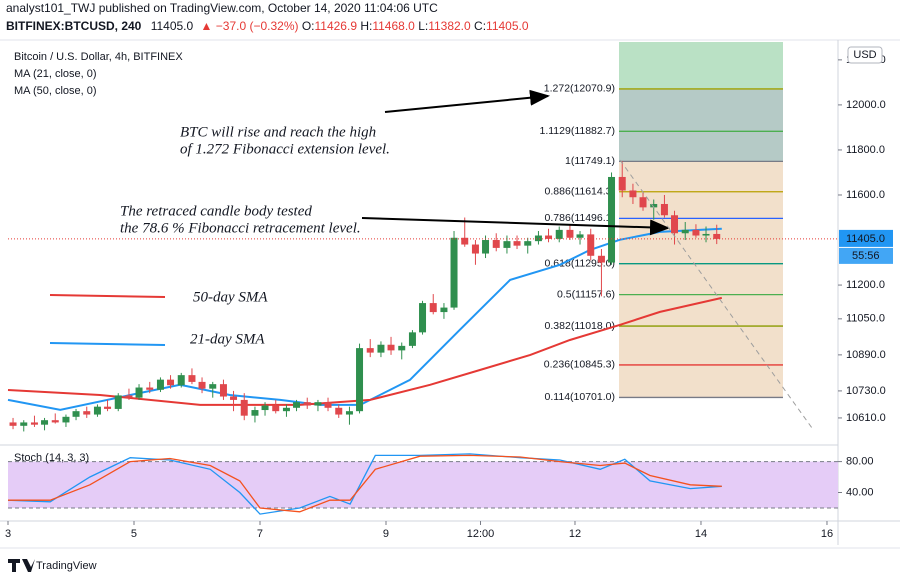 The height and width of the screenshot is (582, 900). I want to click on fib-label: 1.1129(11882.7), so click(577, 131).